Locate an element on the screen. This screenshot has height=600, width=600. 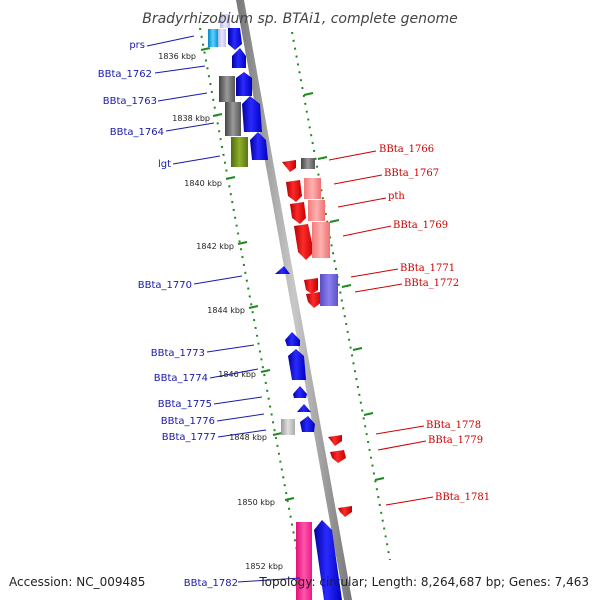
ortholog-box-pth is located at coordinates (316, 210).